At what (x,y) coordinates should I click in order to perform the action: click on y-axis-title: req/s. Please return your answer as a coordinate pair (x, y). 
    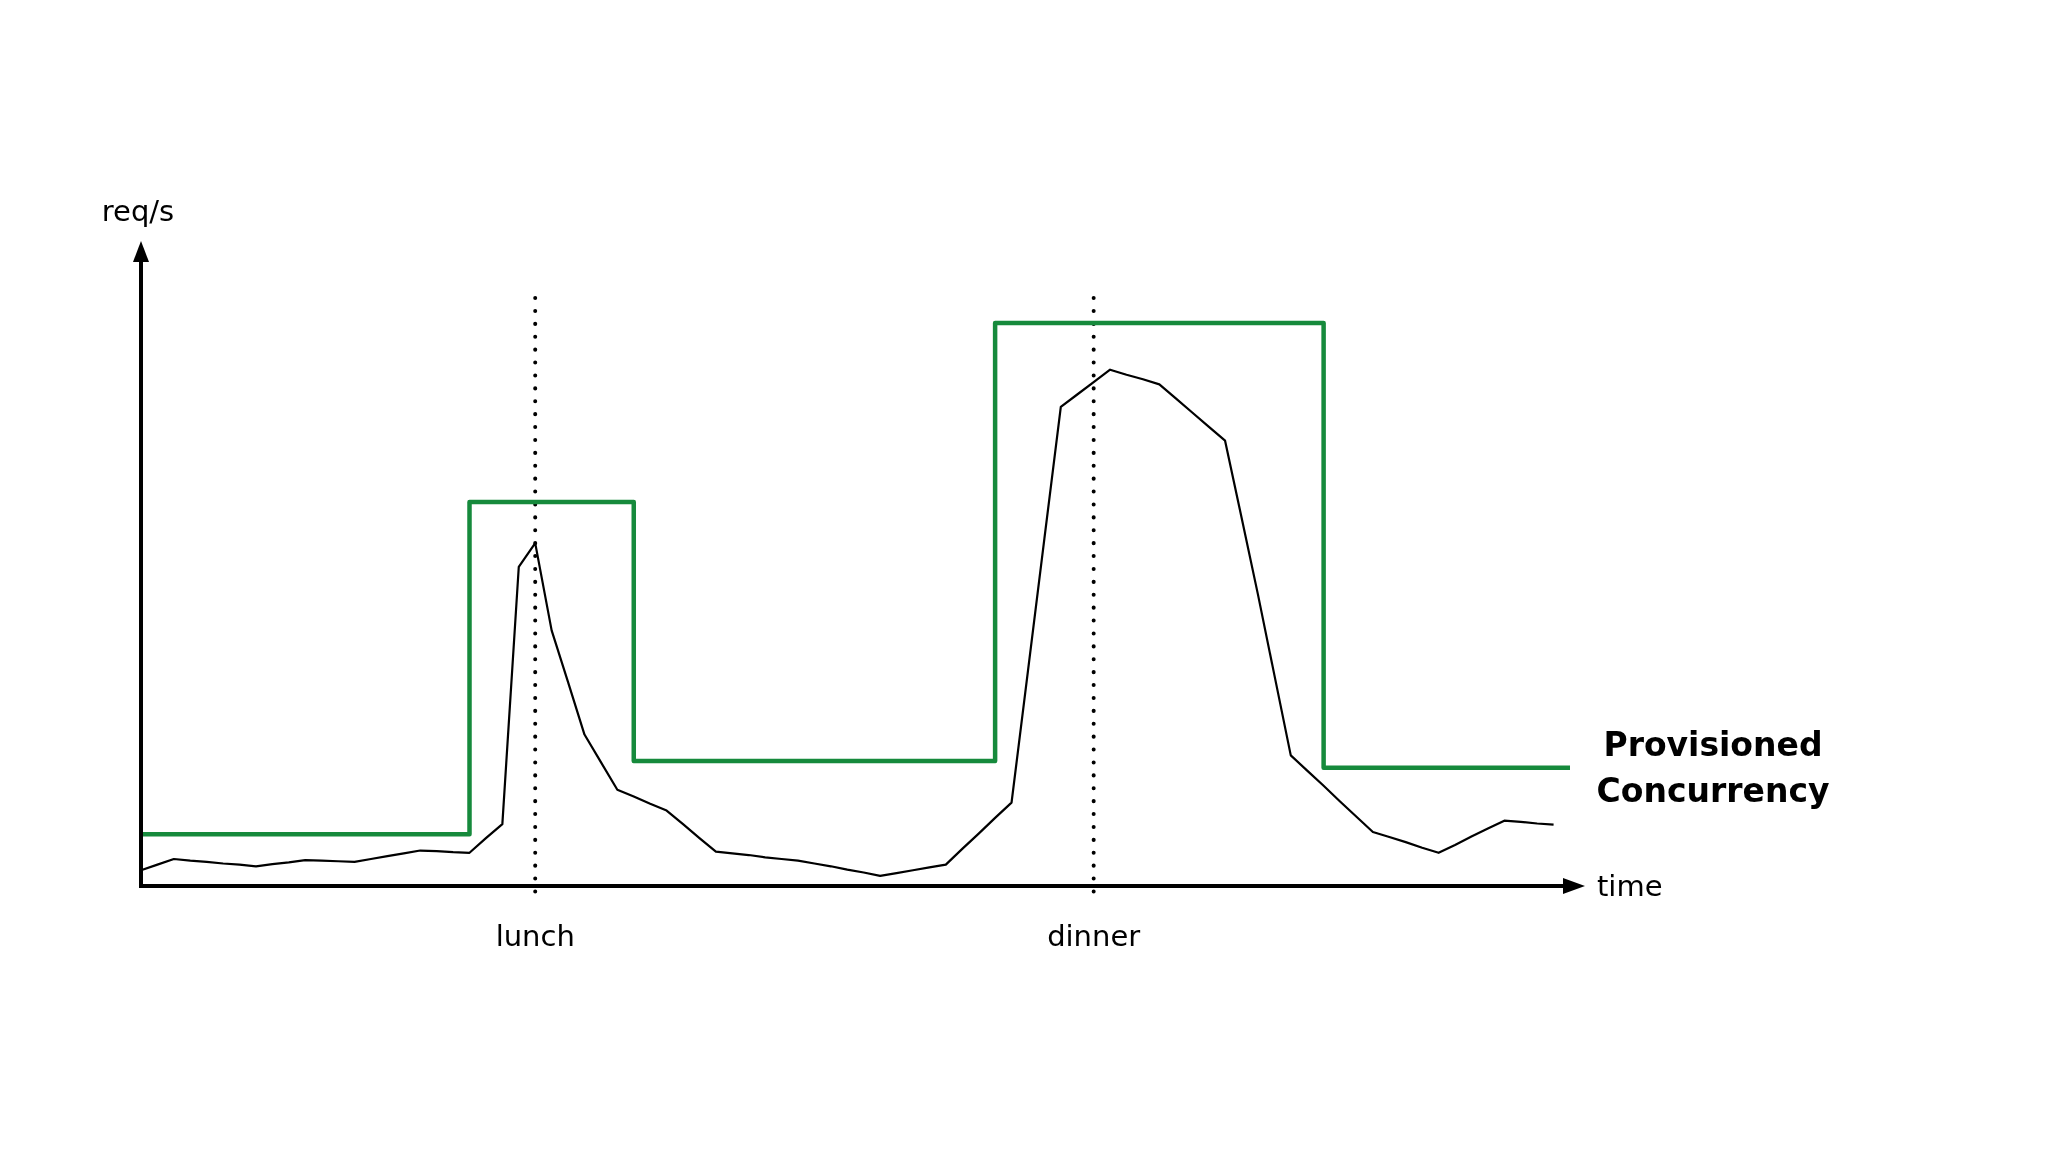
    Looking at the image, I should click on (138, 211).